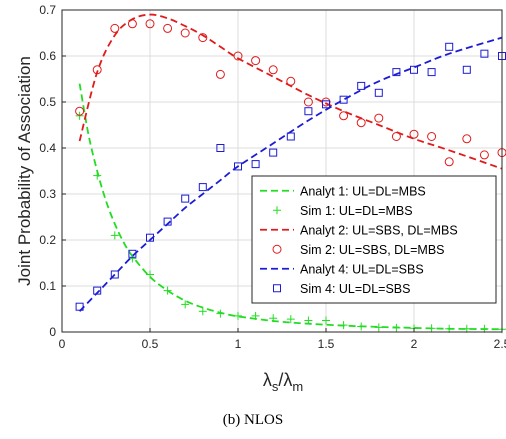  What do you see at coordinates (372, 250) in the screenshot?
I see `legend-label: Sim 2: UL=SBS, DL=MBS` at bounding box center [372, 250].